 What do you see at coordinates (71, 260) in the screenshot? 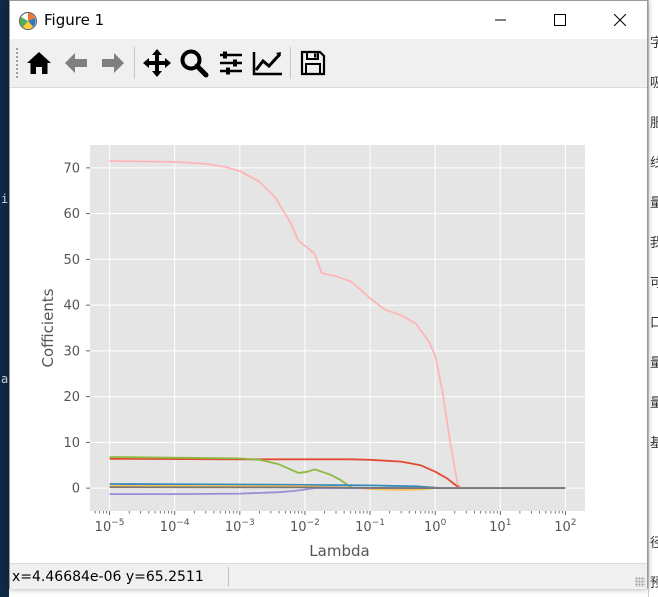
I see `y-tick-label: 50` at bounding box center [71, 260].